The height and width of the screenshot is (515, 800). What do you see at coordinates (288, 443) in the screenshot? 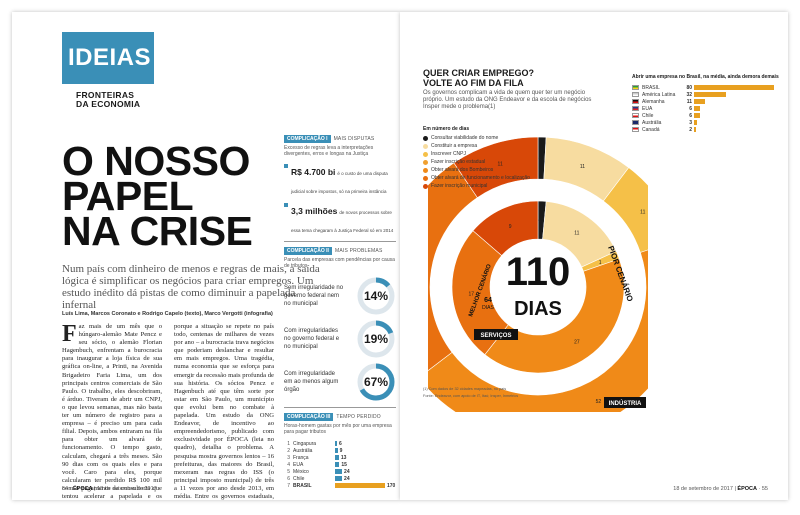
I see `ranking-position: 1` at bounding box center [288, 443].